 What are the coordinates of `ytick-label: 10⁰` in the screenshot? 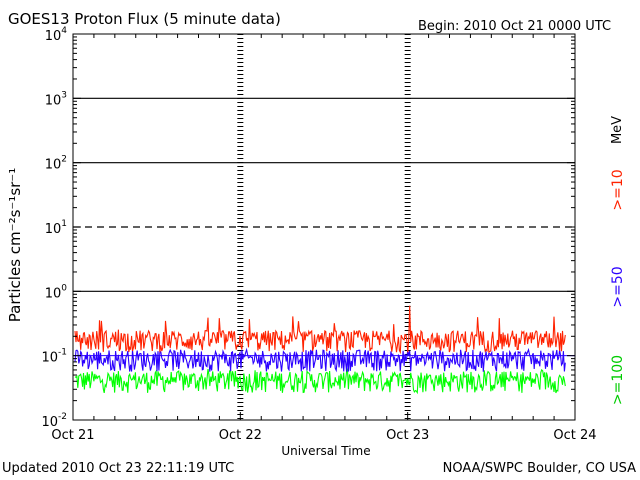 It's located at (56, 292).